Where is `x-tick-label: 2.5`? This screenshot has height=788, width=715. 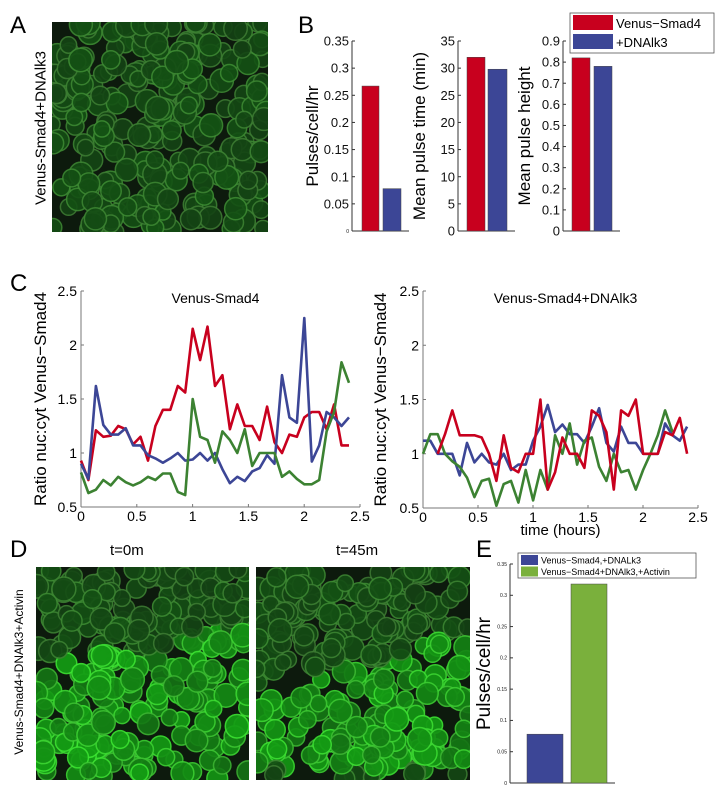 x-tick-label: 2.5 is located at coordinates (698, 517).